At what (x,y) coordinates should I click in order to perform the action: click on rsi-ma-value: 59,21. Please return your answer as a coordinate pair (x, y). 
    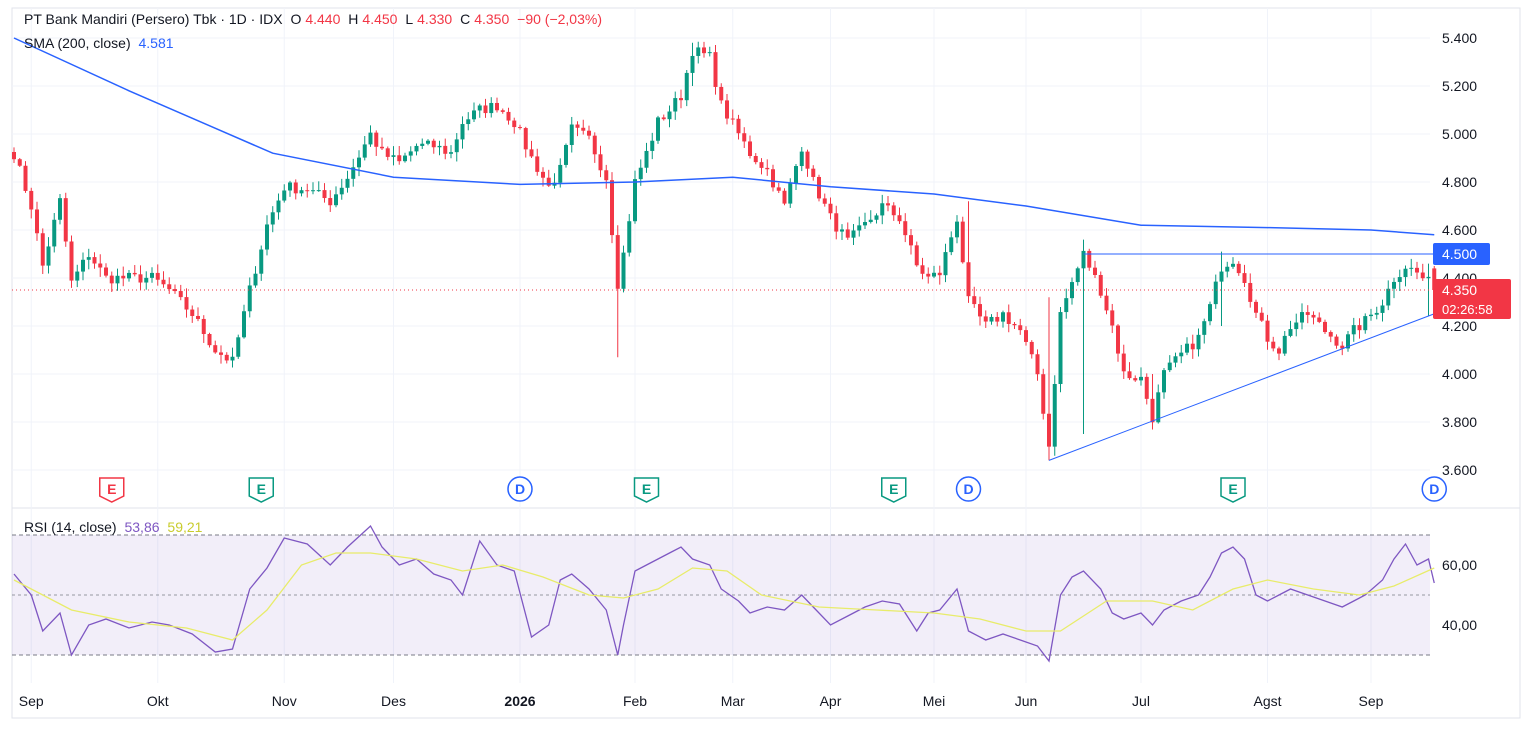
    Looking at the image, I should click on (185, 527).